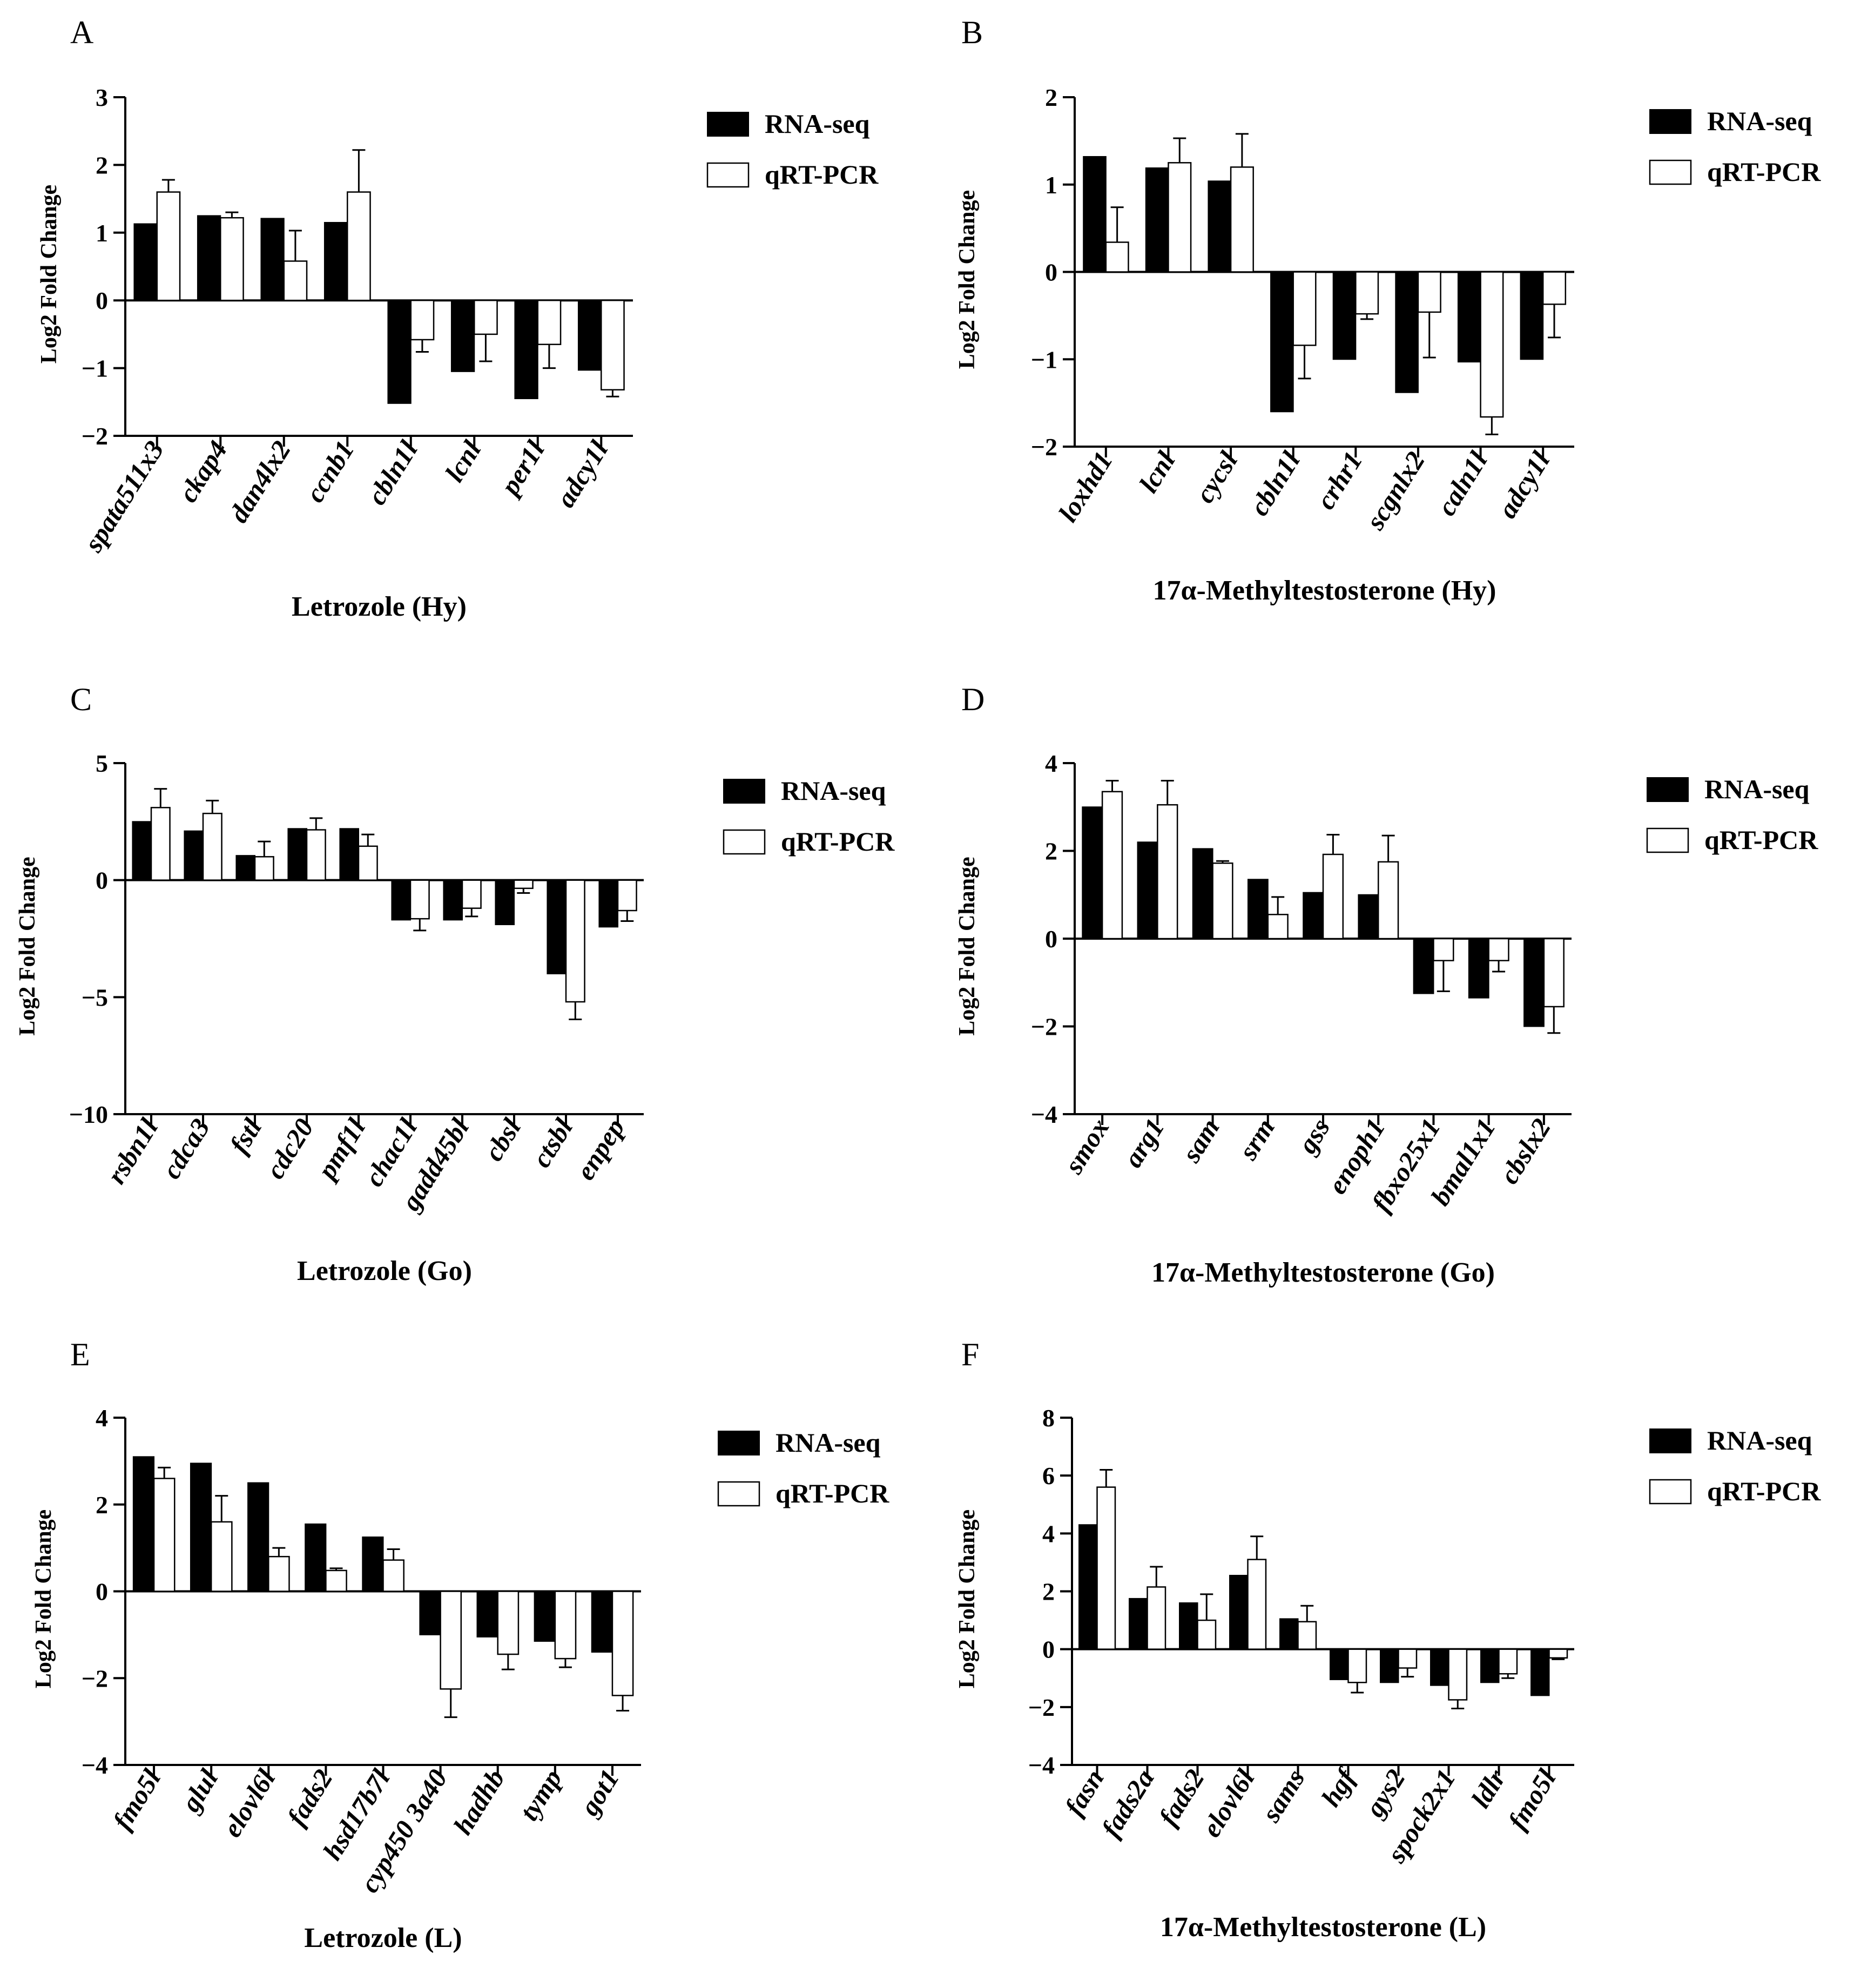  What do you see at coordinates (972, 32) in the screenshot?
I see `panel-letter: B` at bounding box center [972, 32].